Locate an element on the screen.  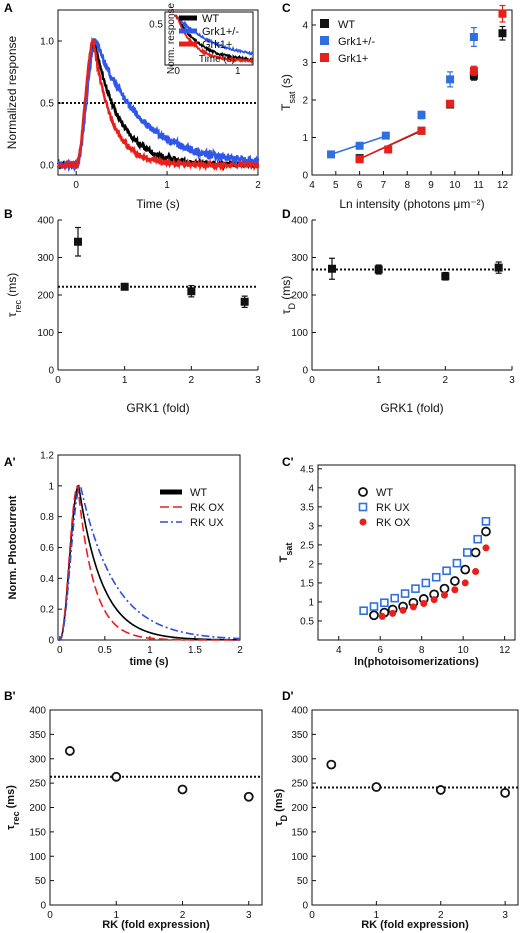
y-tick-label: 1.5 is located at coordinates (307, 583).